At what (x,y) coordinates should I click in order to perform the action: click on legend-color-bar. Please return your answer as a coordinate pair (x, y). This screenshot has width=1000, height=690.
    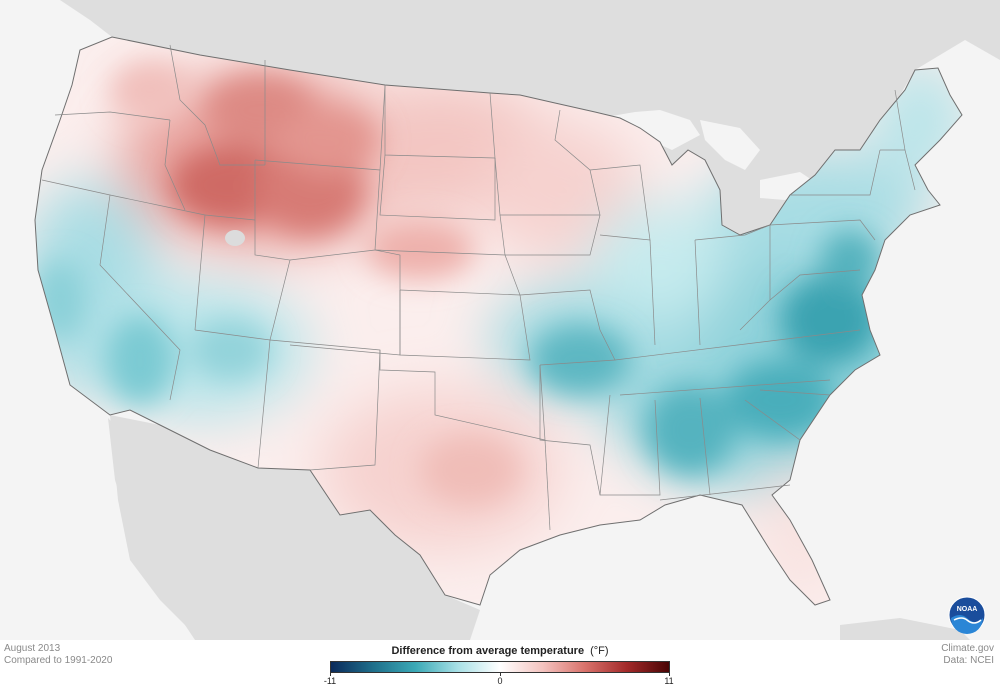
    Looking at the image, I should click on (500, 667).